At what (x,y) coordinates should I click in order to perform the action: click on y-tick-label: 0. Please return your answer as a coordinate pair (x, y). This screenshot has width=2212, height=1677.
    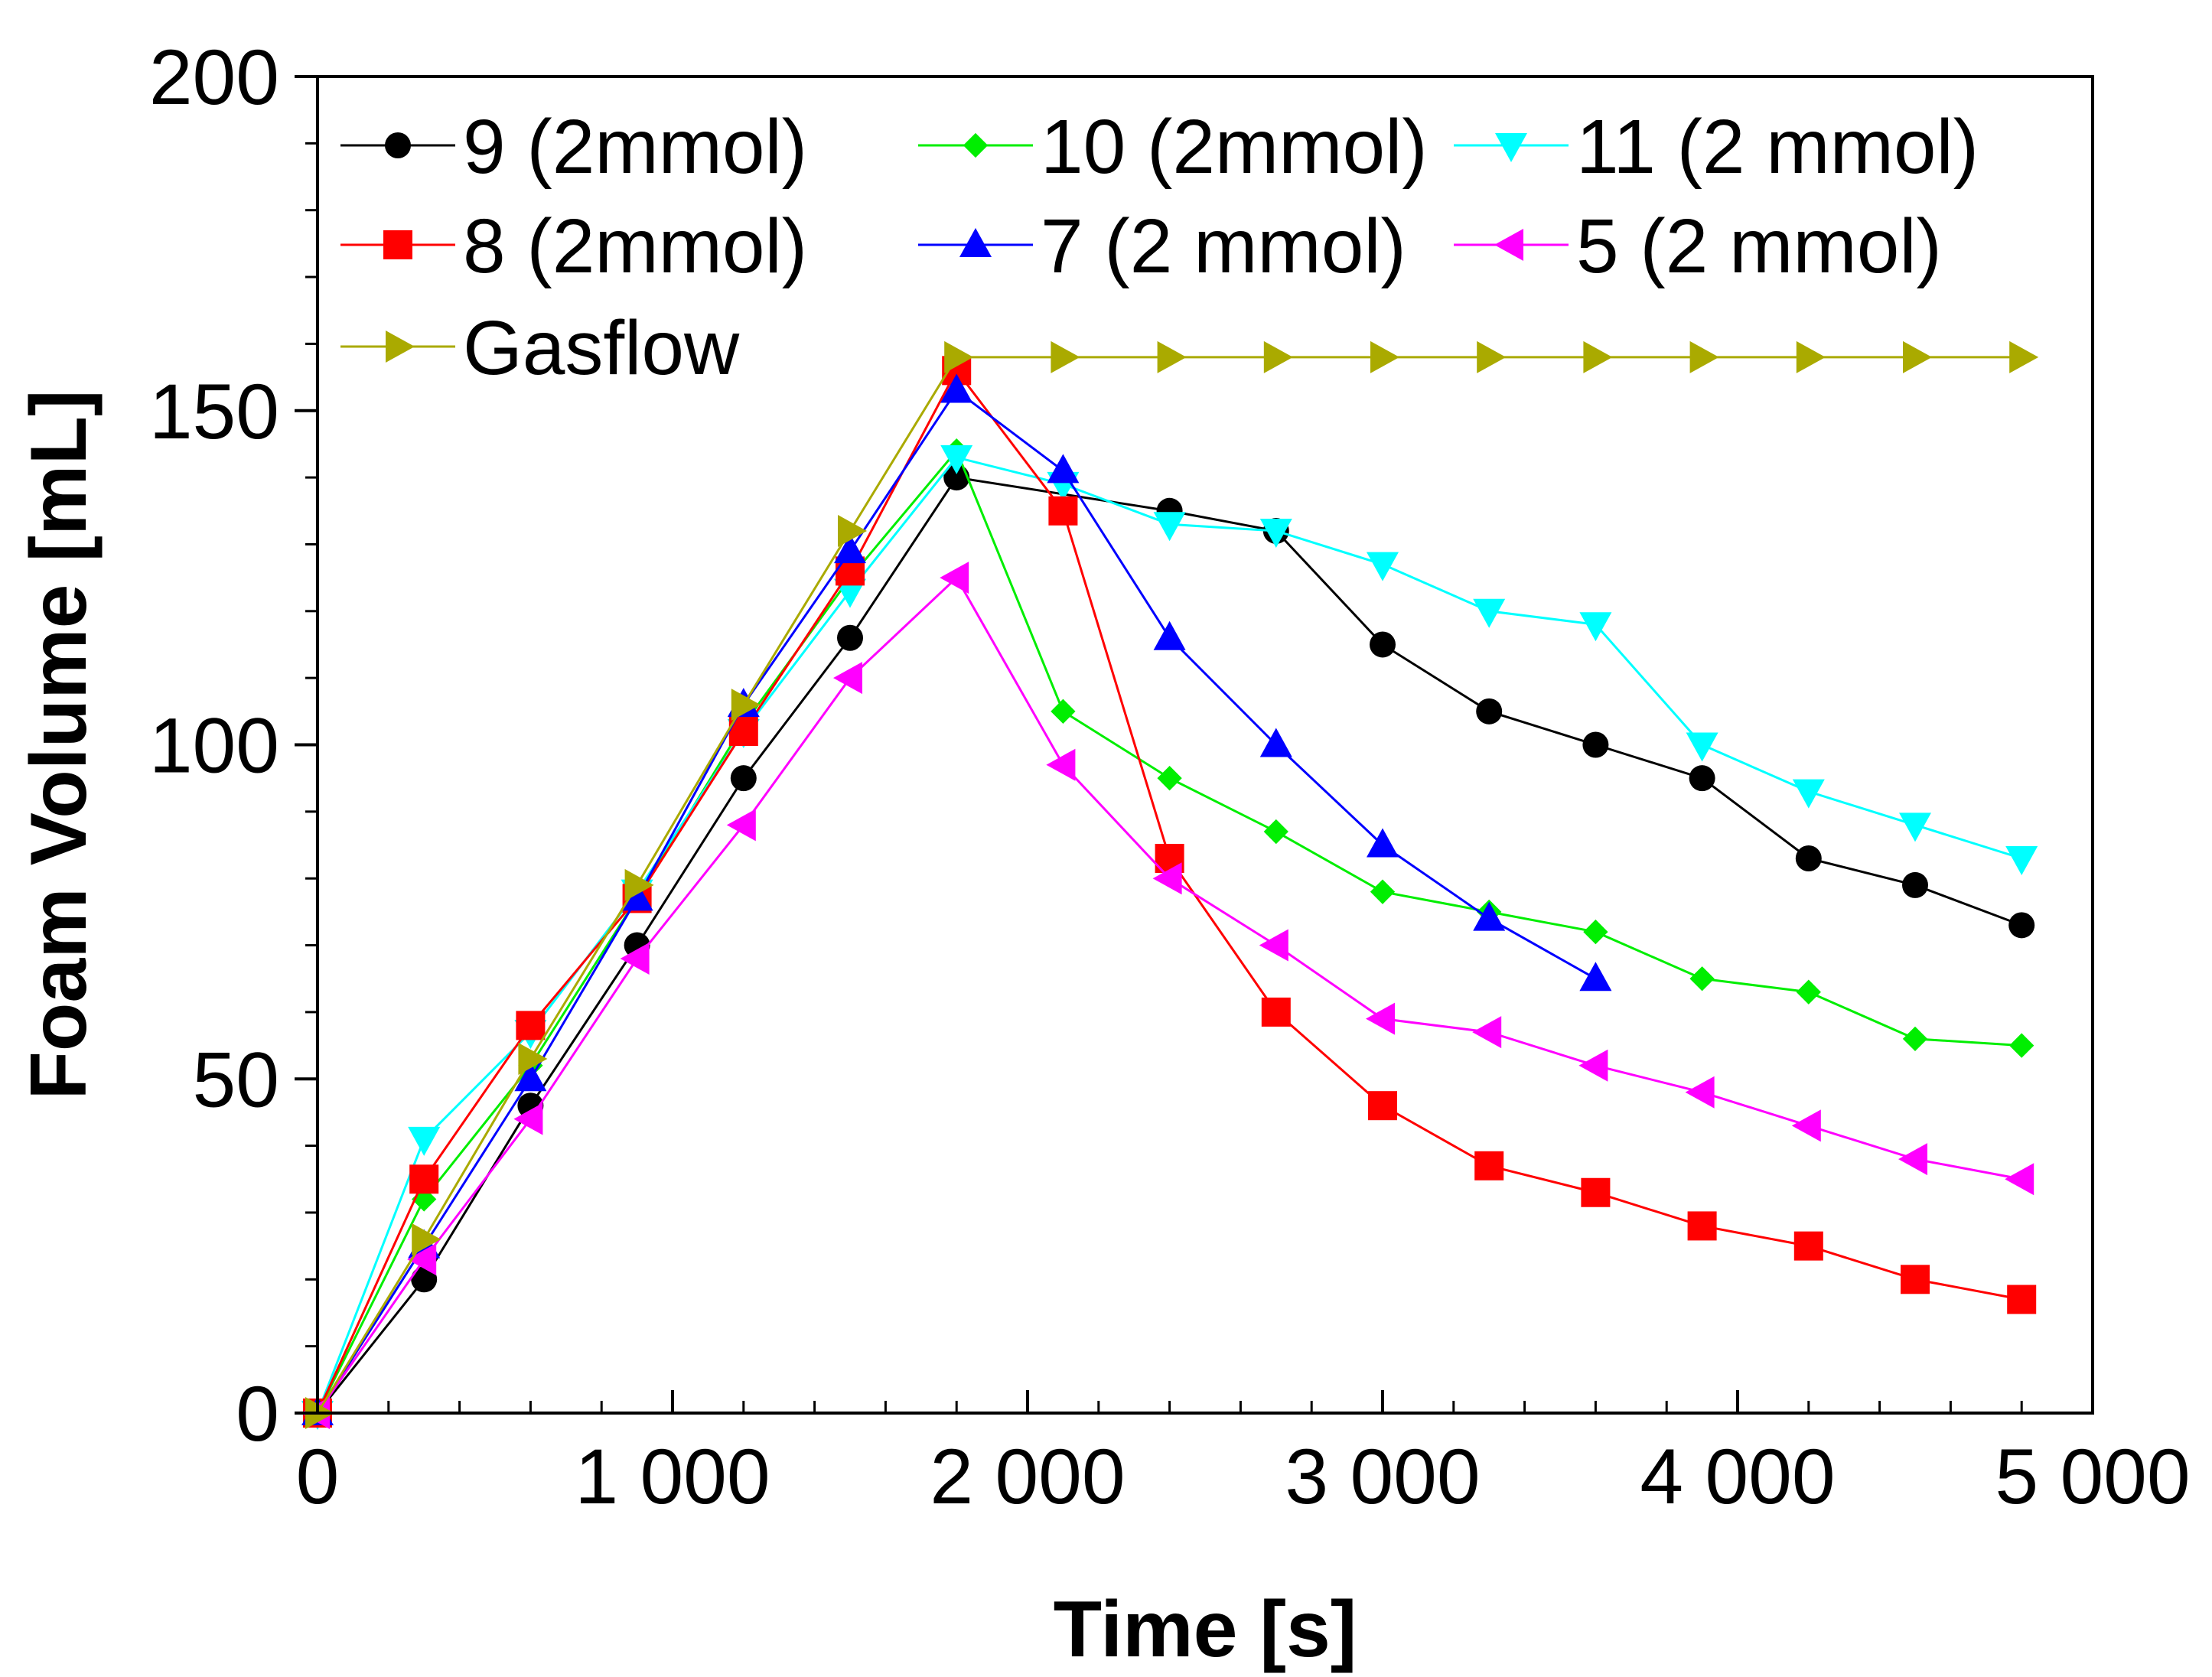
    Looking at the image, I should click on (257, 1414).